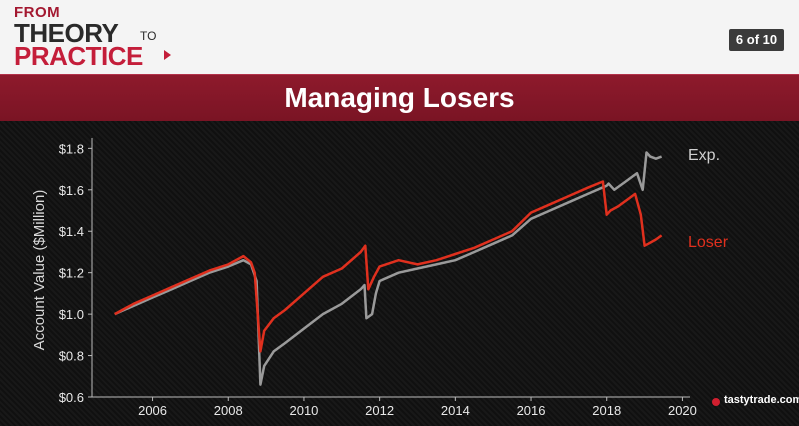 The image size is (799, 426). Describe the element at coordinates (71, 148) in the screenshot. I see `y-tick-label: $1.8` at that location.